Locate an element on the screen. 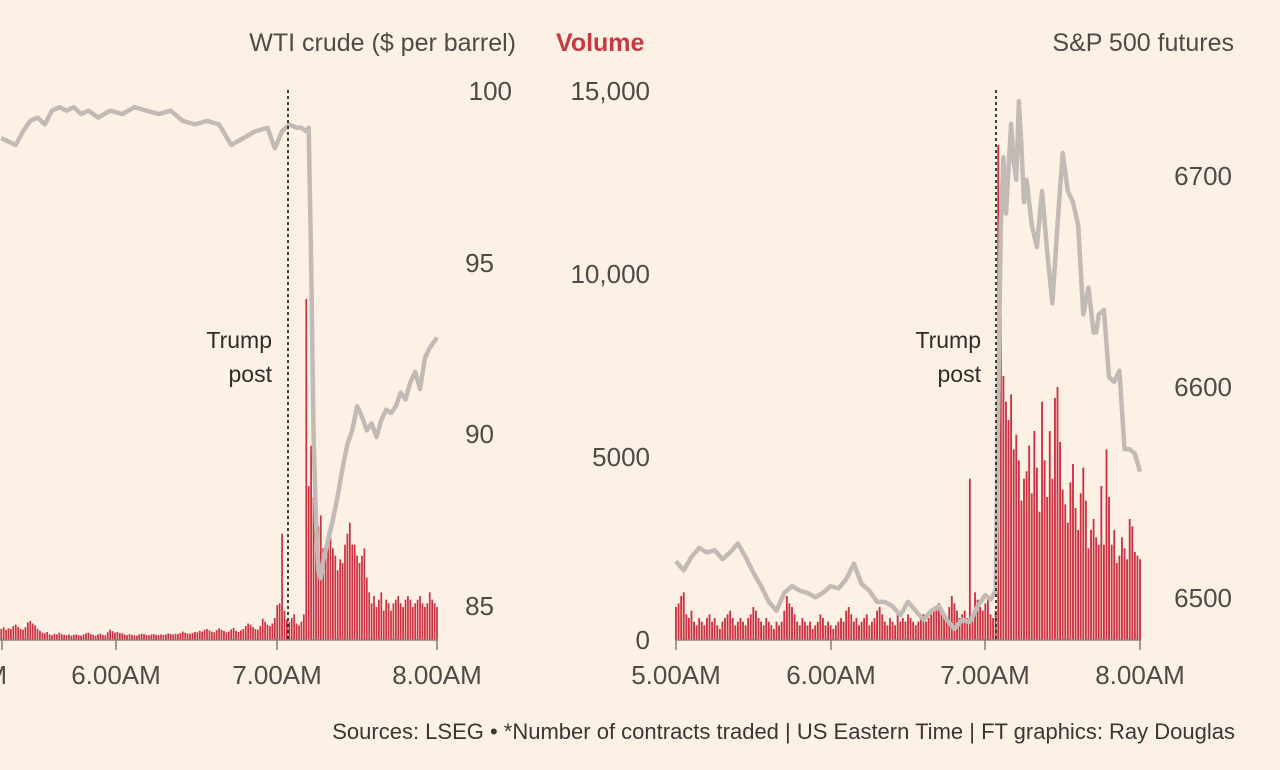 Image resolution: width=1280 pixels, height=770 pixels. sp500-x-tick-label: 6.00AM is located at coordinates (831, 675).